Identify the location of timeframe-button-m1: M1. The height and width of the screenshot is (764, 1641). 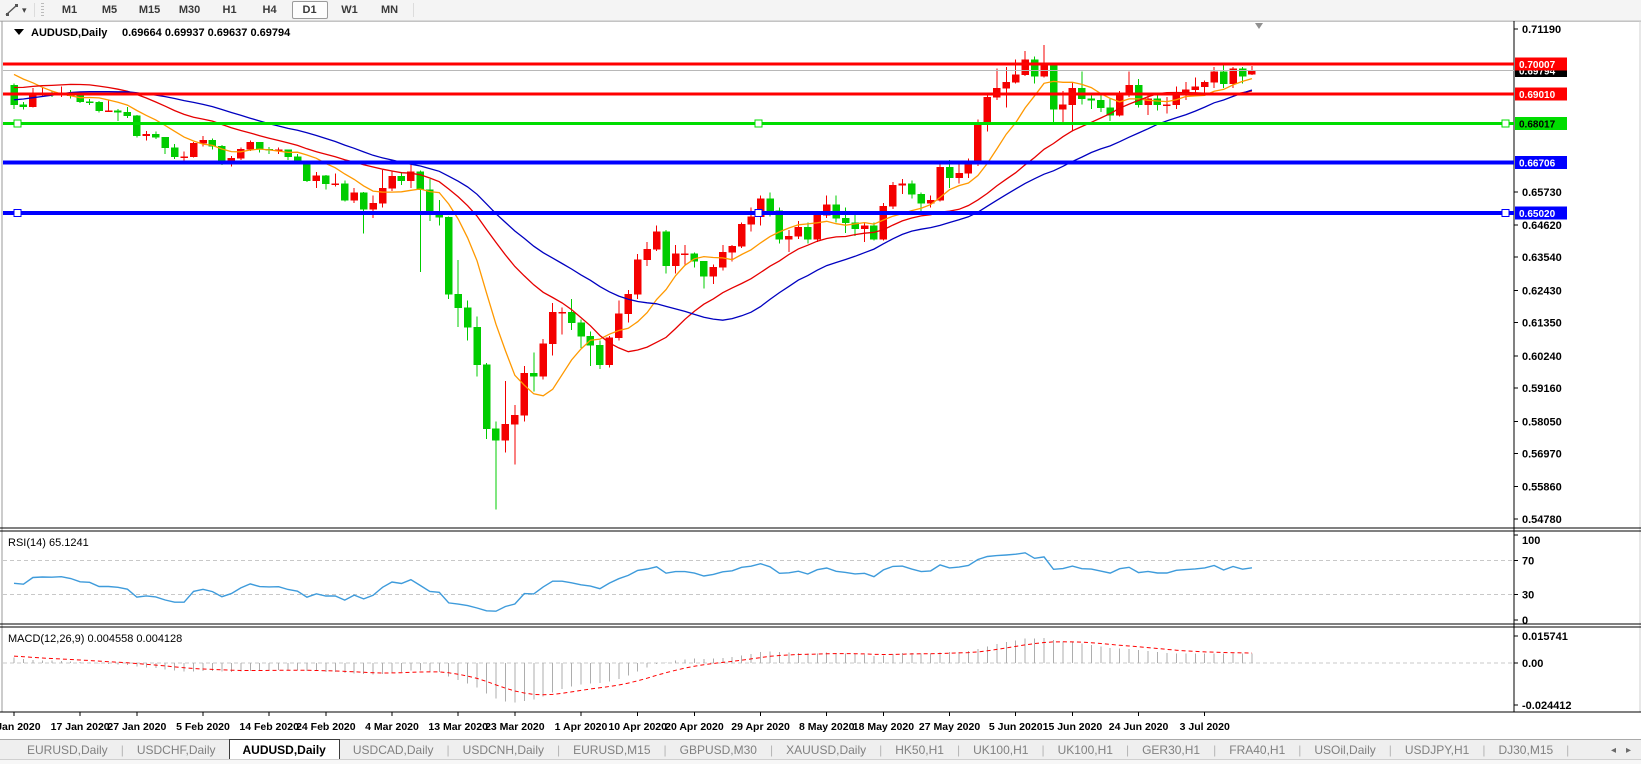
(69, 10).